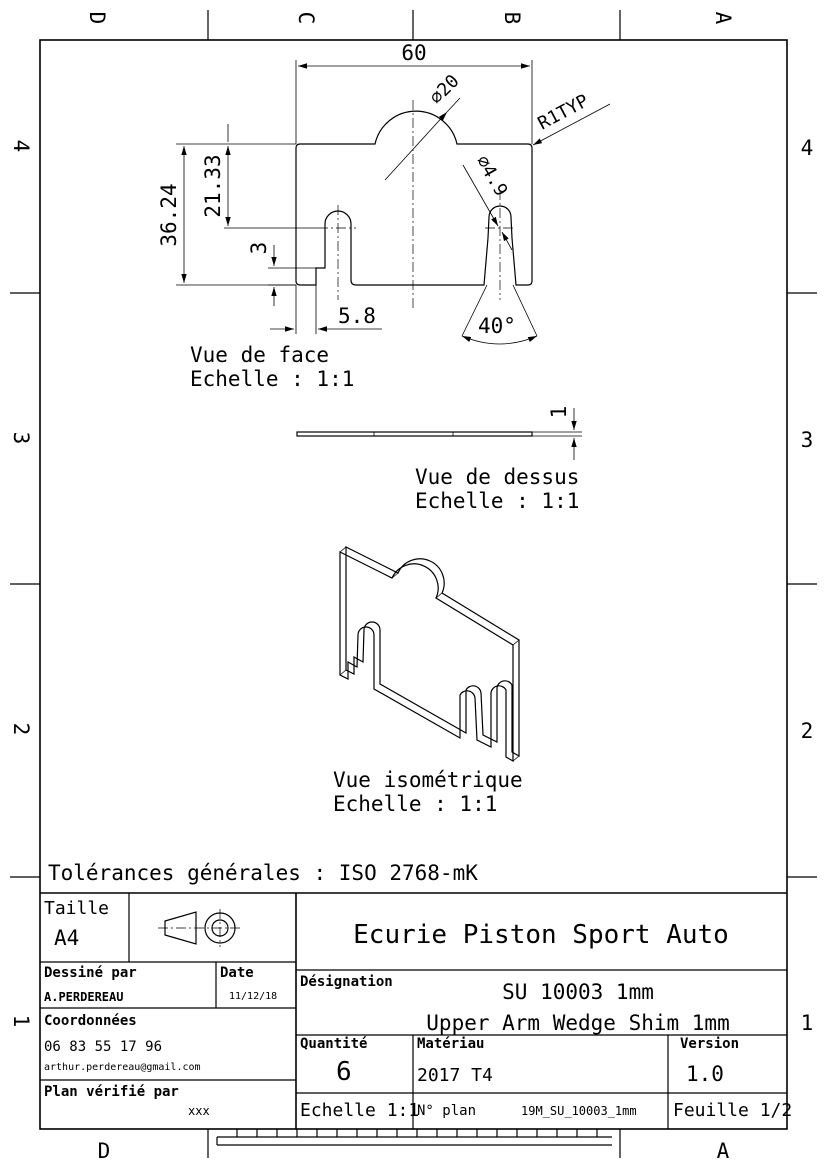 The image size is (827, 1169). What do you see at coordinates (346, 982) in the screenshot?
I see `designation-label: Désignation` at bounding box center [346, 982].